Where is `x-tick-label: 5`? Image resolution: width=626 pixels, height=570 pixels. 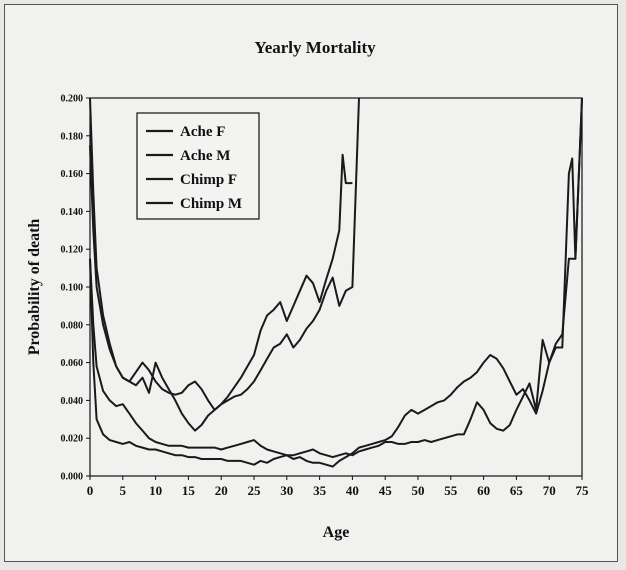 x-tick-label: 5 is located at coordinates (123, 490).